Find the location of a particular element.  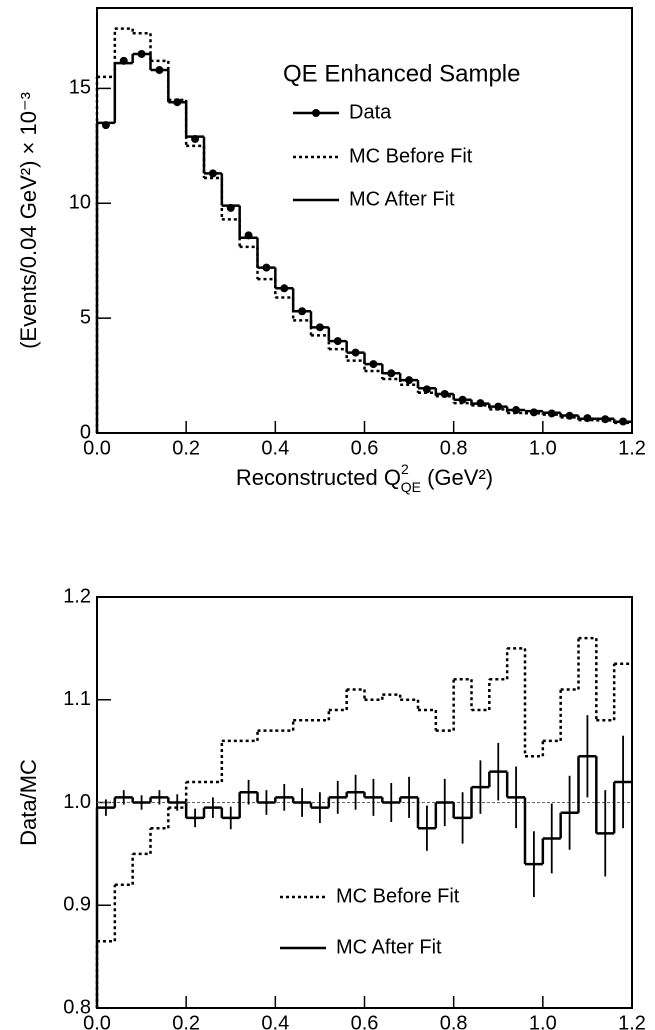

x-label-sub: QE is located at coordinates (411, 487).